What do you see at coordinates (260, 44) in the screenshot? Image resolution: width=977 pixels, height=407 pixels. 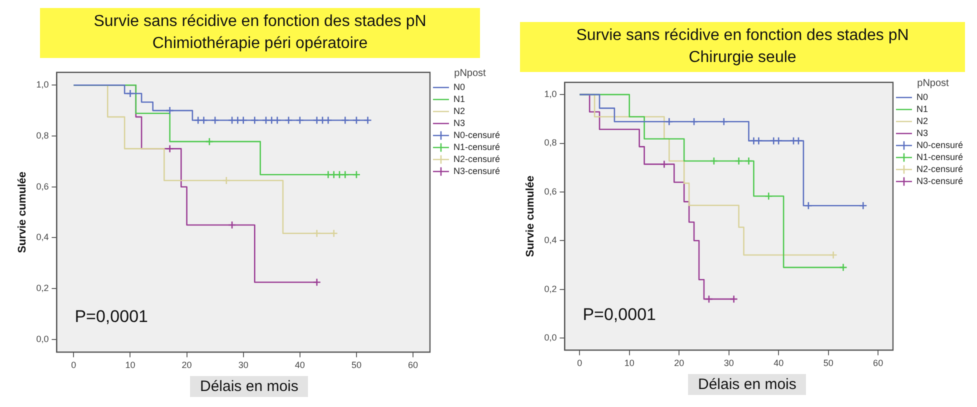 I see `chart-subtitle: Chimiothérapie péri opératoire` at bounding box center [260, 44].